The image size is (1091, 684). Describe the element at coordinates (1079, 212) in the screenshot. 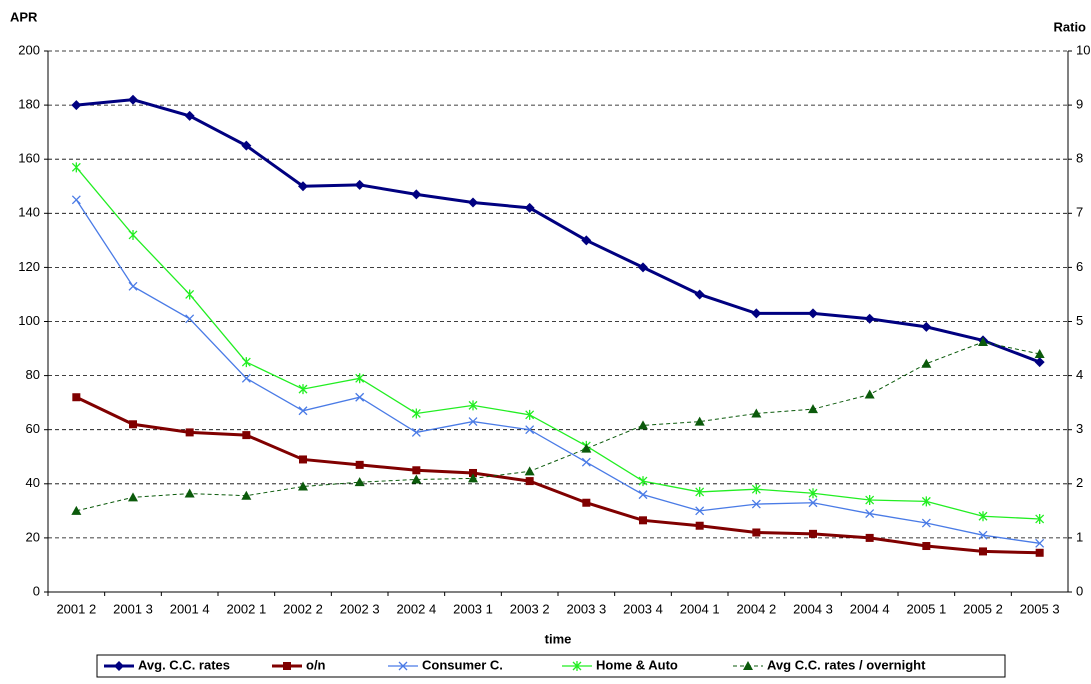

I see `y2-tick-label: 7` at that location.